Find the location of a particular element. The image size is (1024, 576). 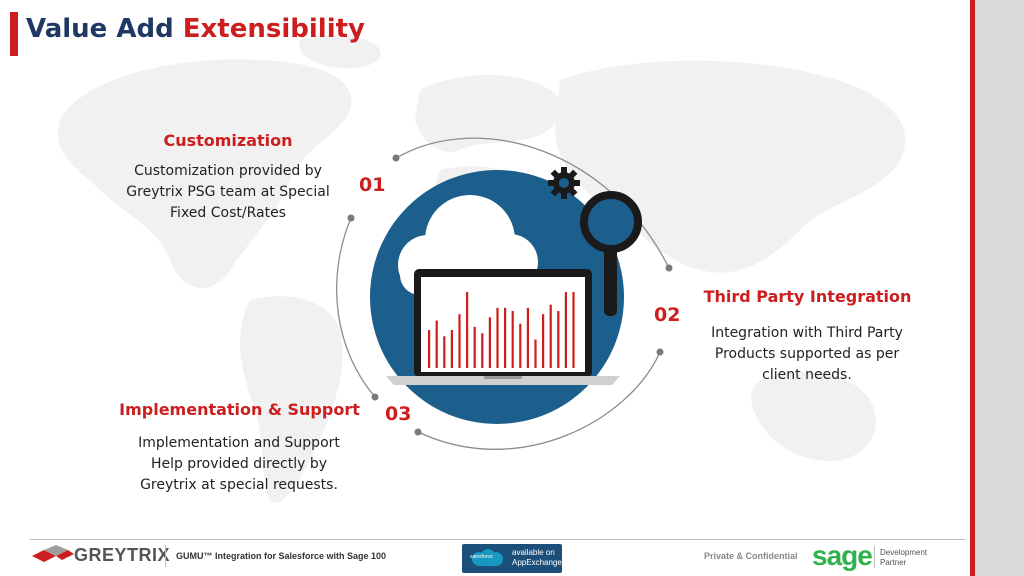

item-3-heading: Implementation & Support is located at coordinates (239, 409).